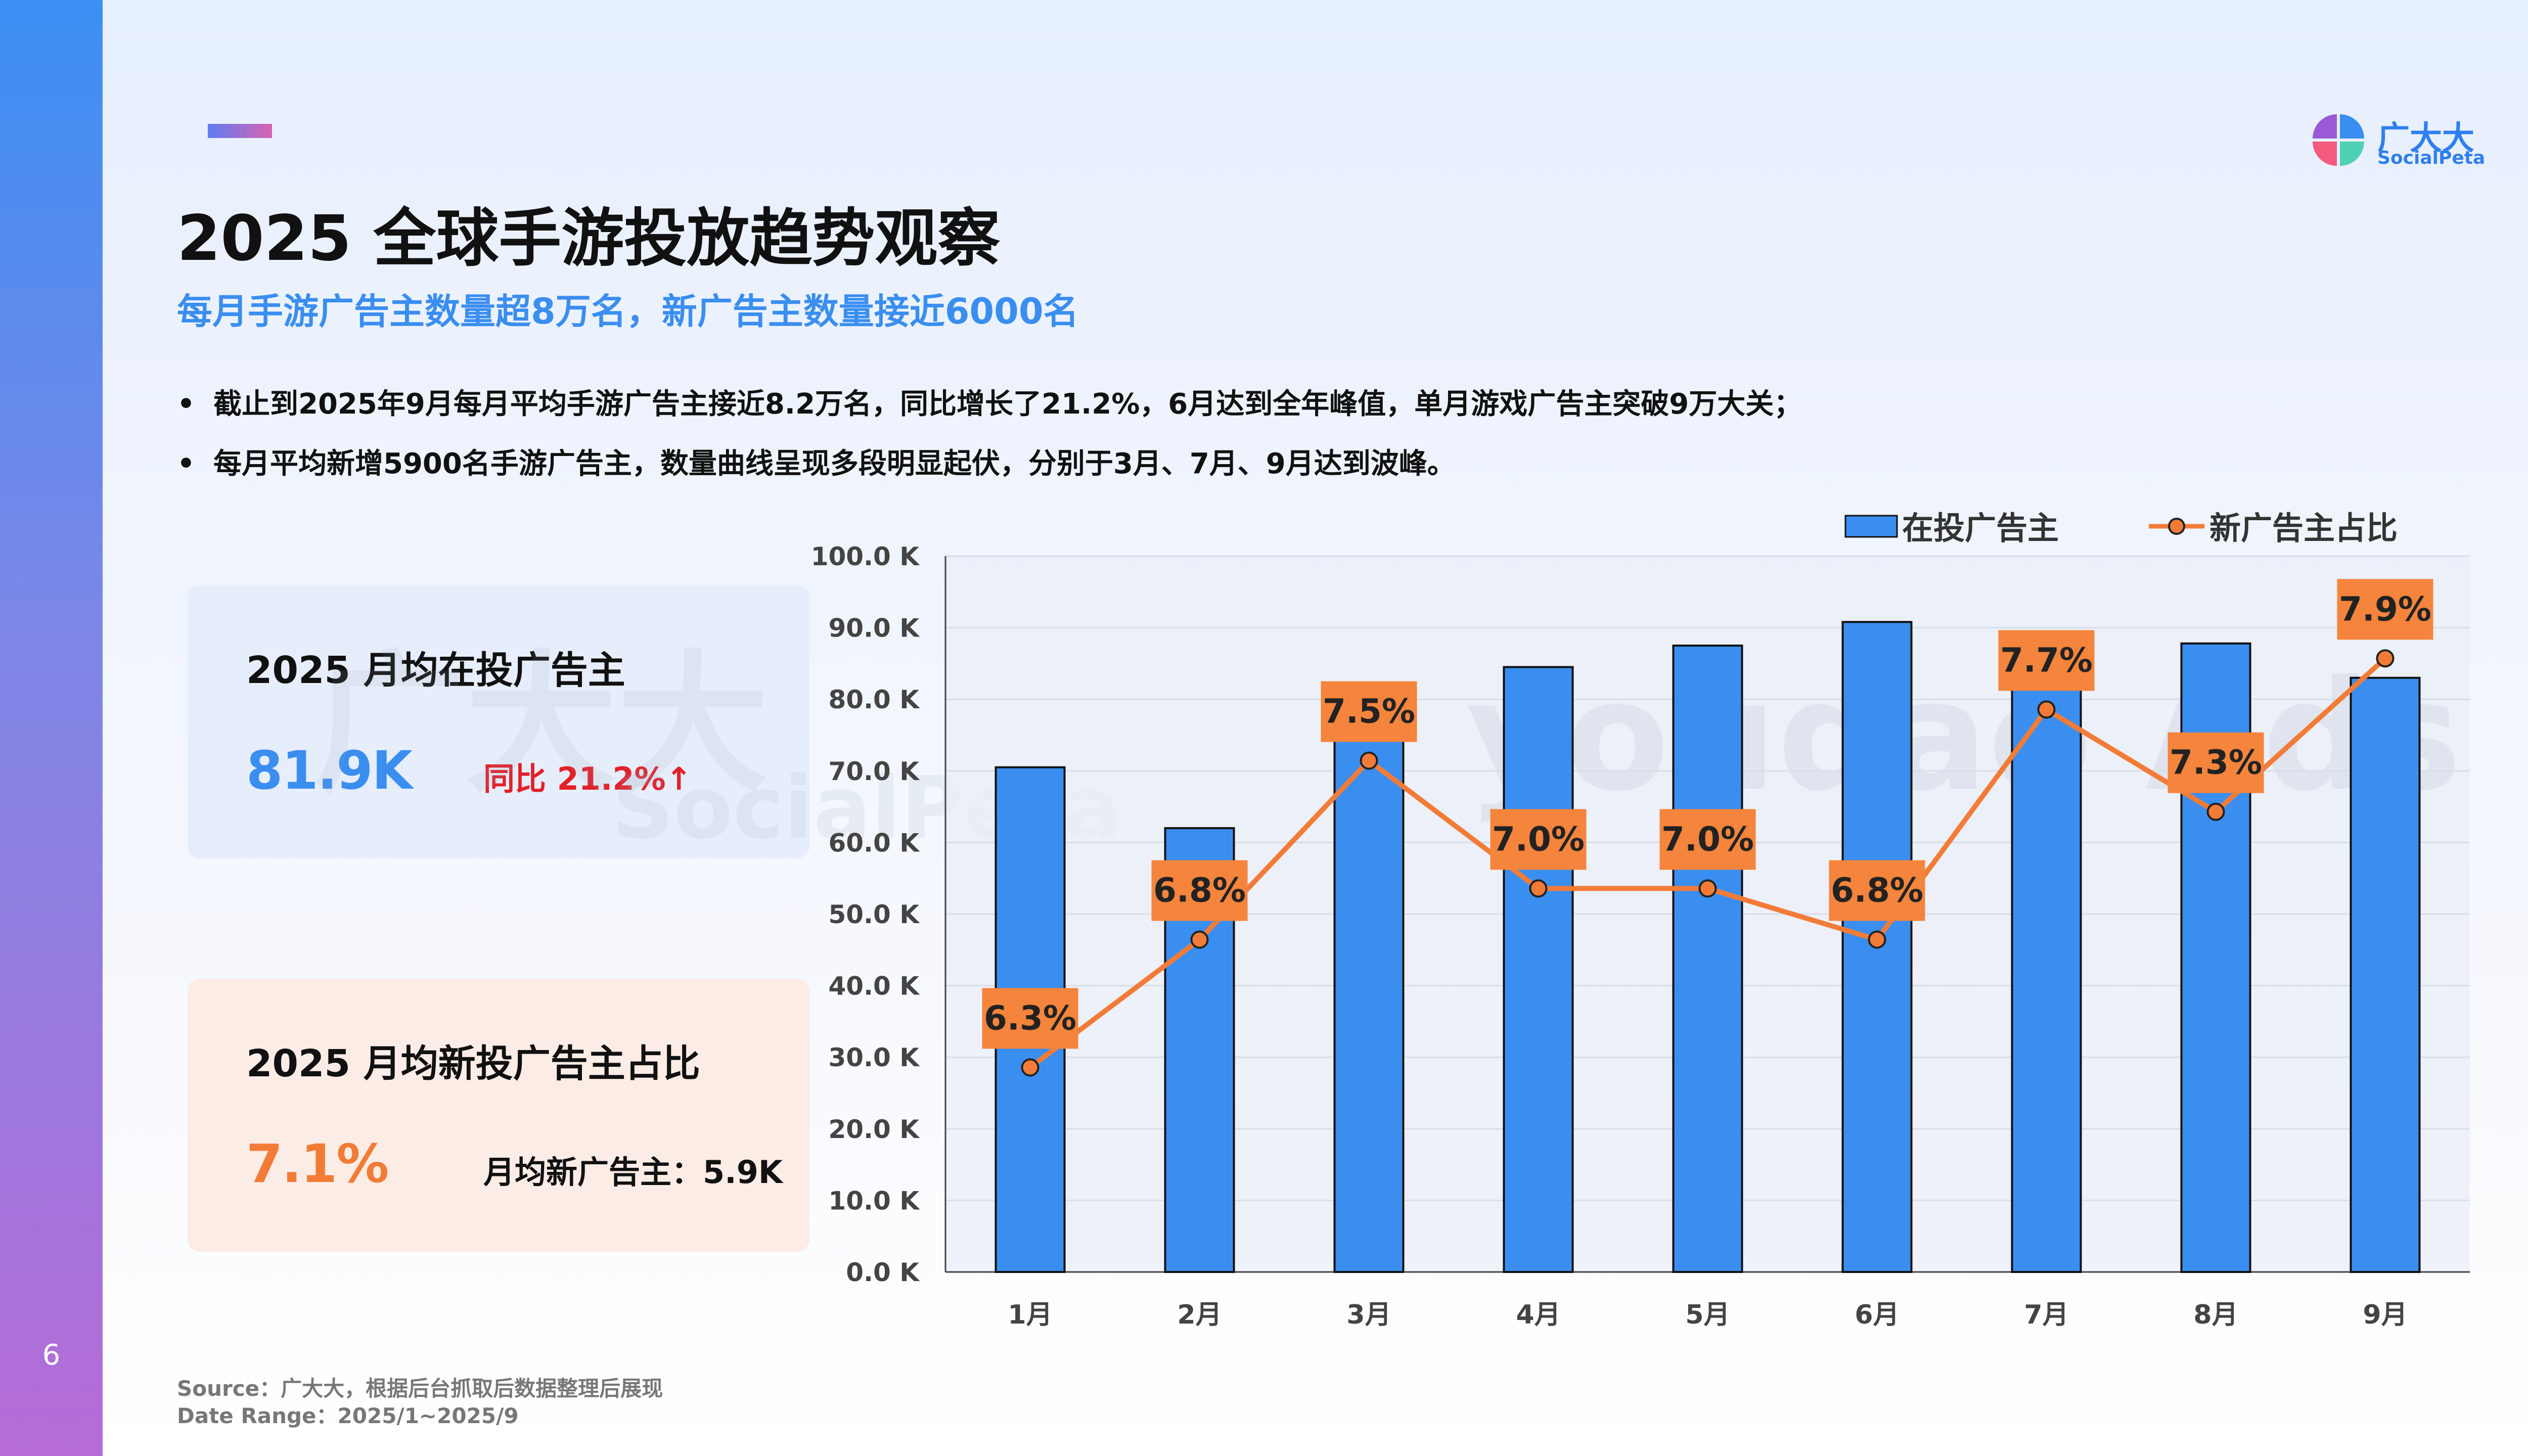 The width and height of the screenshot is (2528, 1456). Describe the element at coordinates (874, 1129) in the screenshot. I see `y-tick-label: 20.0 K` at that location.